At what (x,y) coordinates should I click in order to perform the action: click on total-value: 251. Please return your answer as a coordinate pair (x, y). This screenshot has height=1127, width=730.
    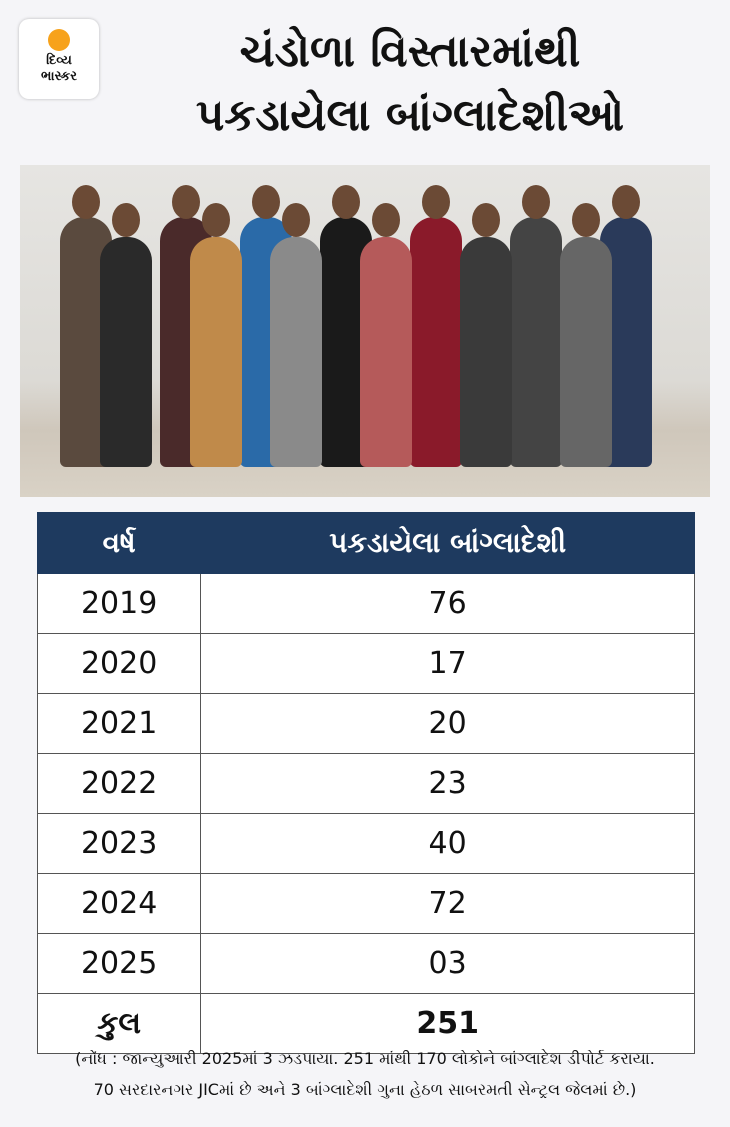
    Looking at the image, I should click on (447, 1023).